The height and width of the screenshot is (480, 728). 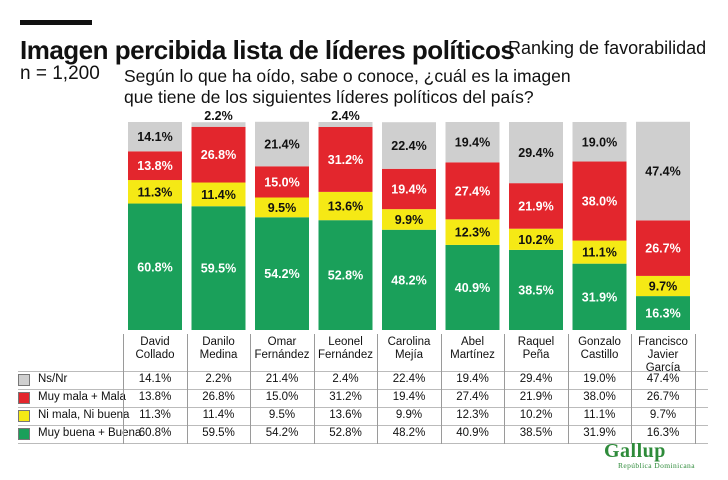 I want to click on bar-data-label: 27.4%, so click(x=472, y=191).